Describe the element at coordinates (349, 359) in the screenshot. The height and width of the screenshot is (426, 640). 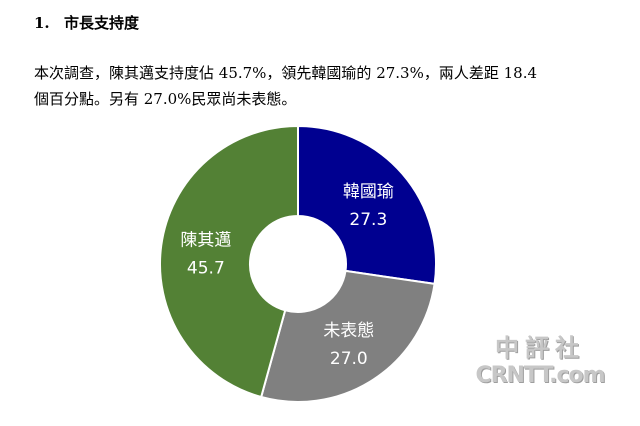
I see `slice-value-label: 27.0` at that location.